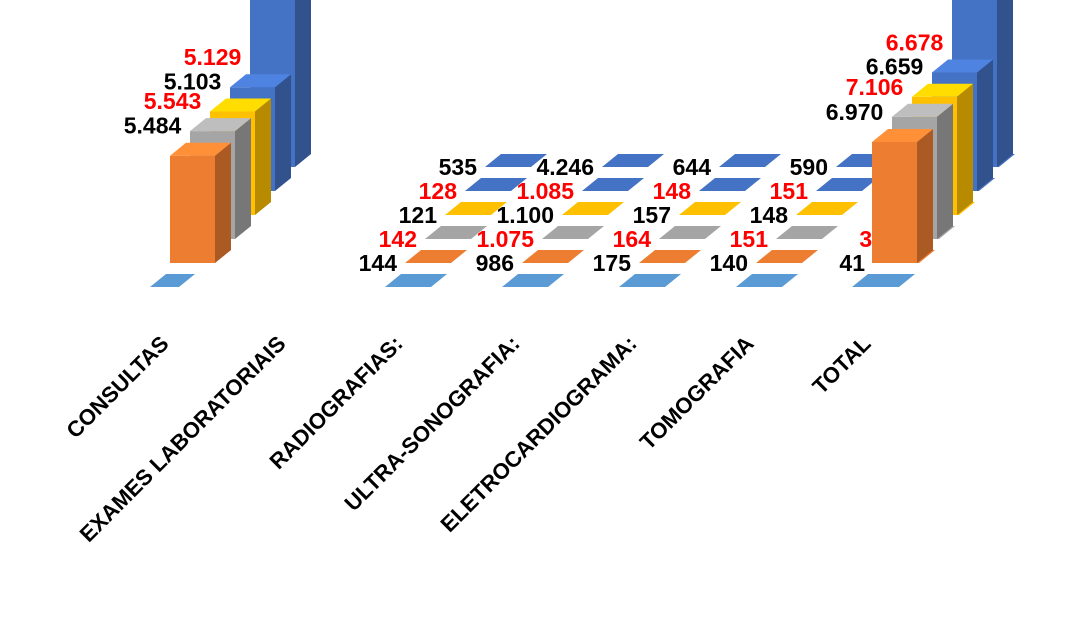 This screenshot has width=1082, height=624. Describe the element at coordinates (153, 126) in the screenshot. I see `data-label: 5.484` at that location.